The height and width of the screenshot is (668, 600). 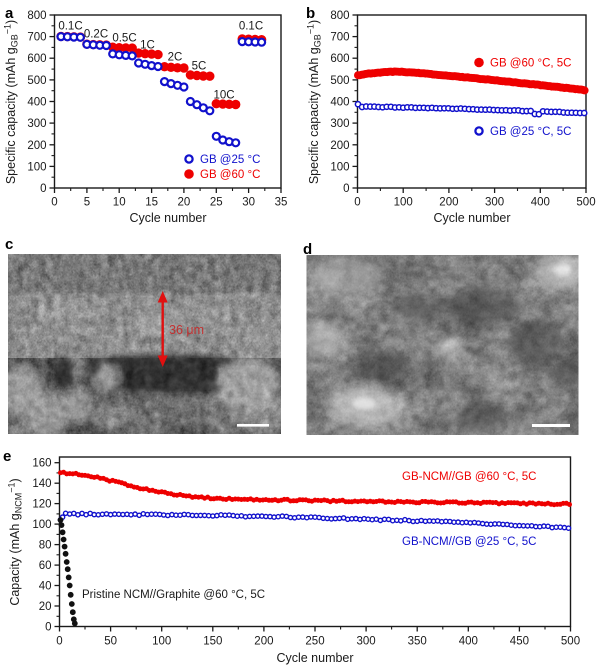 I want to click on svg-text: 40, so click(x=45, y=587).